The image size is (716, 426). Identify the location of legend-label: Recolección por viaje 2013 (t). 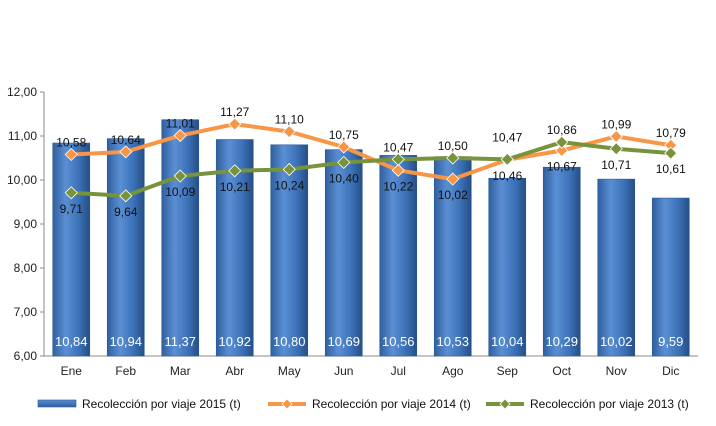
(609, 404).